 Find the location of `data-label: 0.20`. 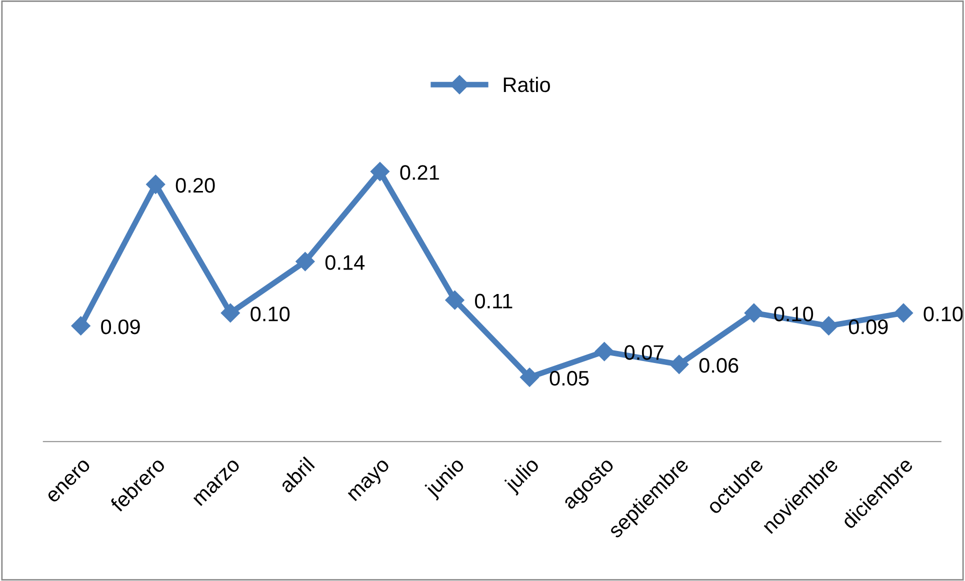

data-label: 0.20 is located at coordinates (195, 185).